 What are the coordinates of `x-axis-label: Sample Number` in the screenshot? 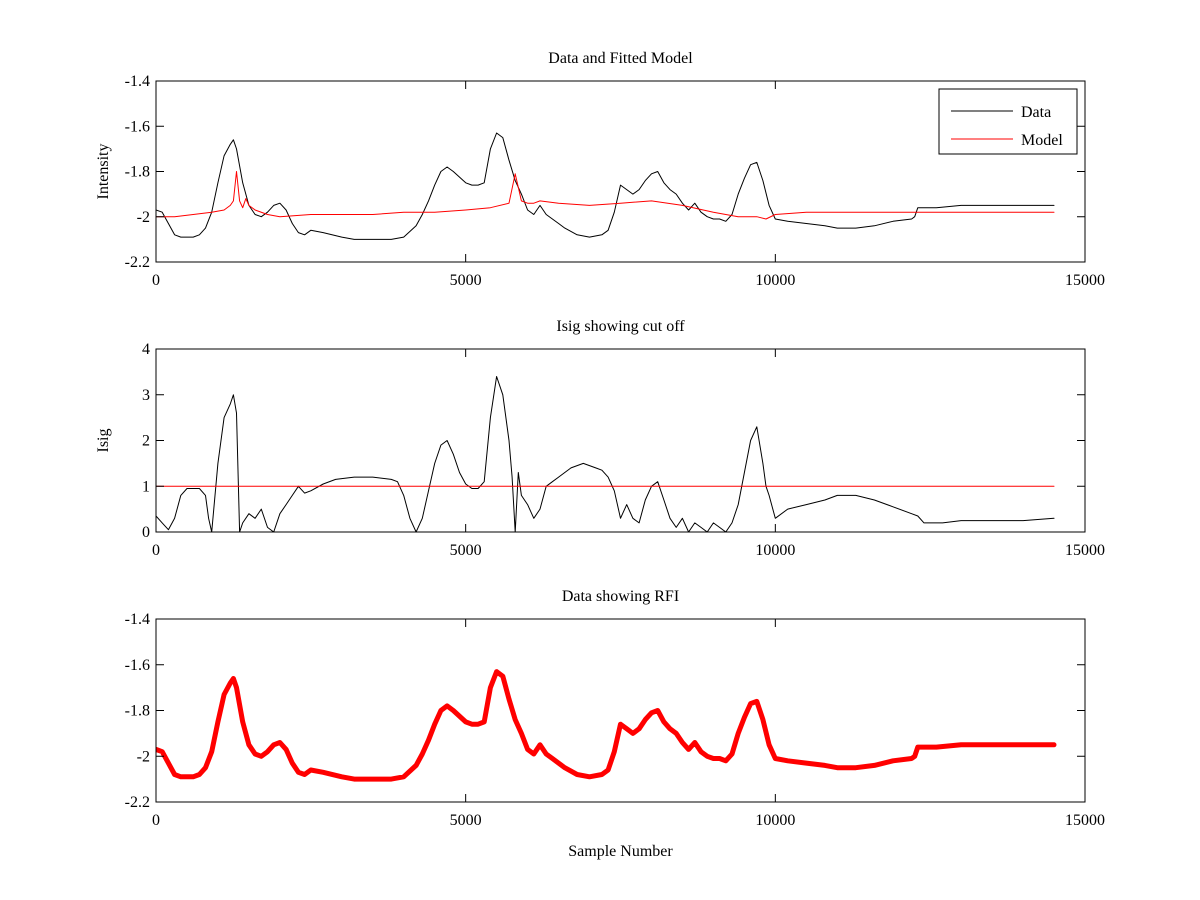 It's located at (620, 851).